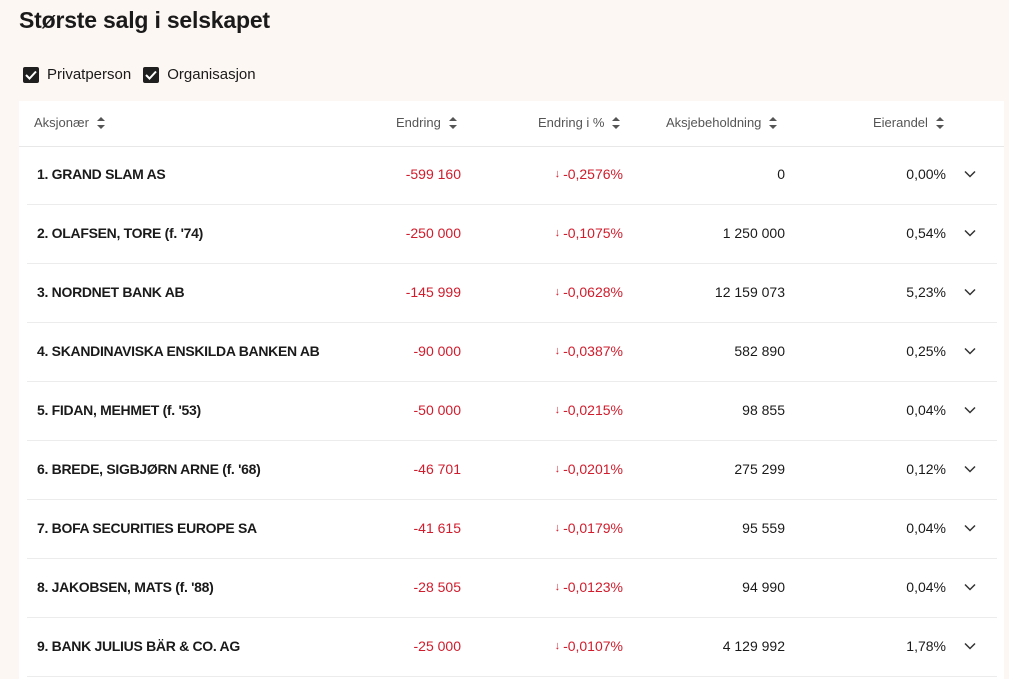  What do you see at coordinates (593, 646) in the screenshot?
I see `change-pct-value: -0,0107%` at bounding box center [593, 646].